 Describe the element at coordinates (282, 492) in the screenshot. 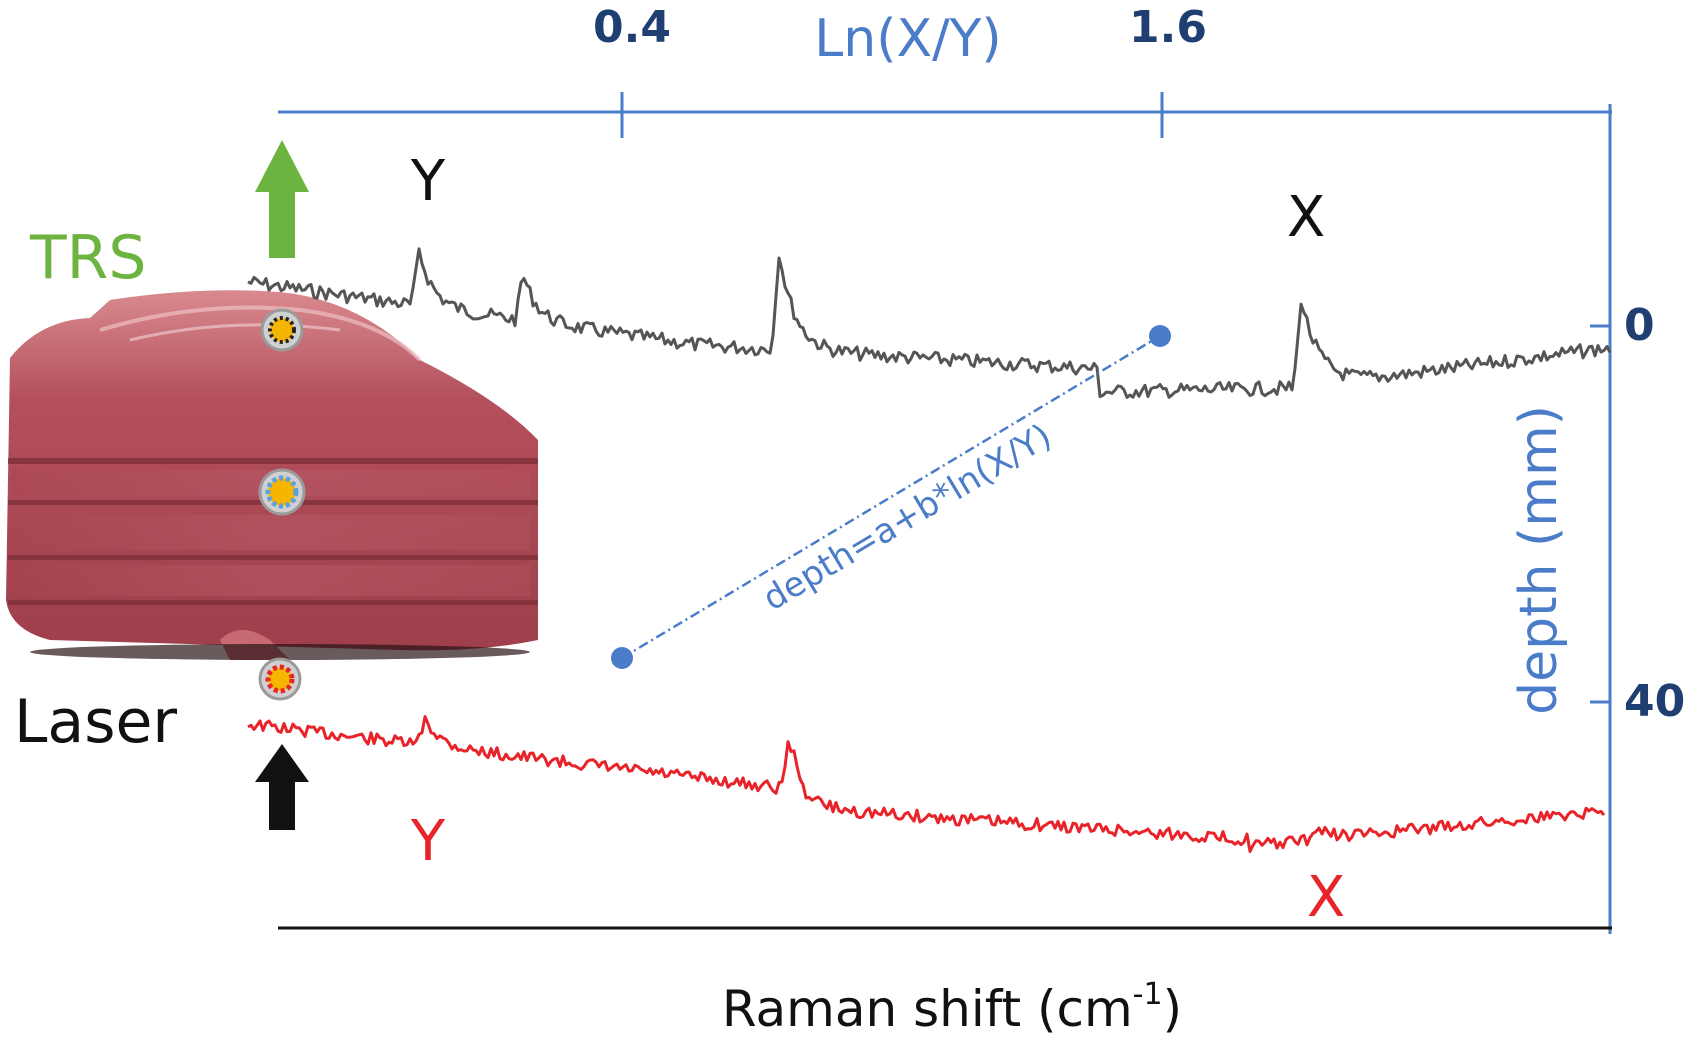

I see `marker-middle` at that location.